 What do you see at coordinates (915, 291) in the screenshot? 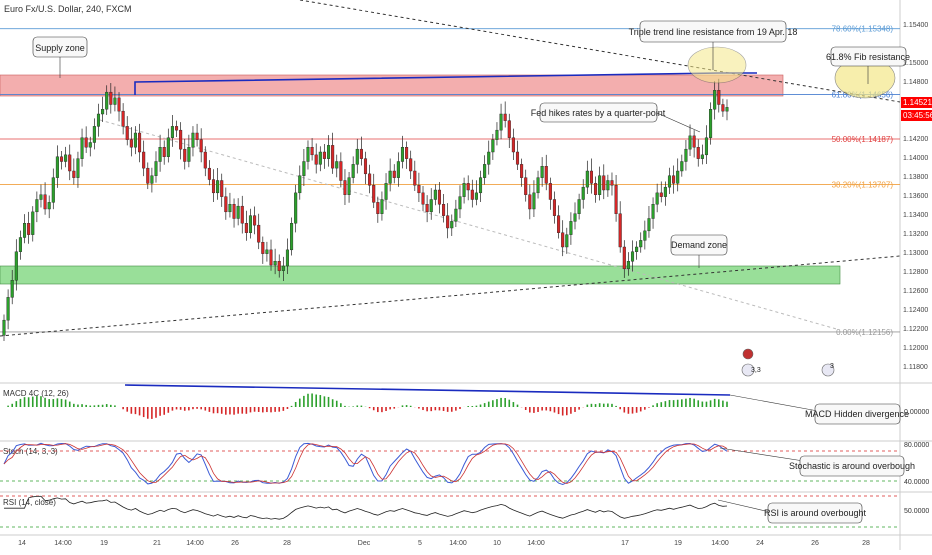
I see `price-tick: 1.12600` at bounding box center [915, 291].